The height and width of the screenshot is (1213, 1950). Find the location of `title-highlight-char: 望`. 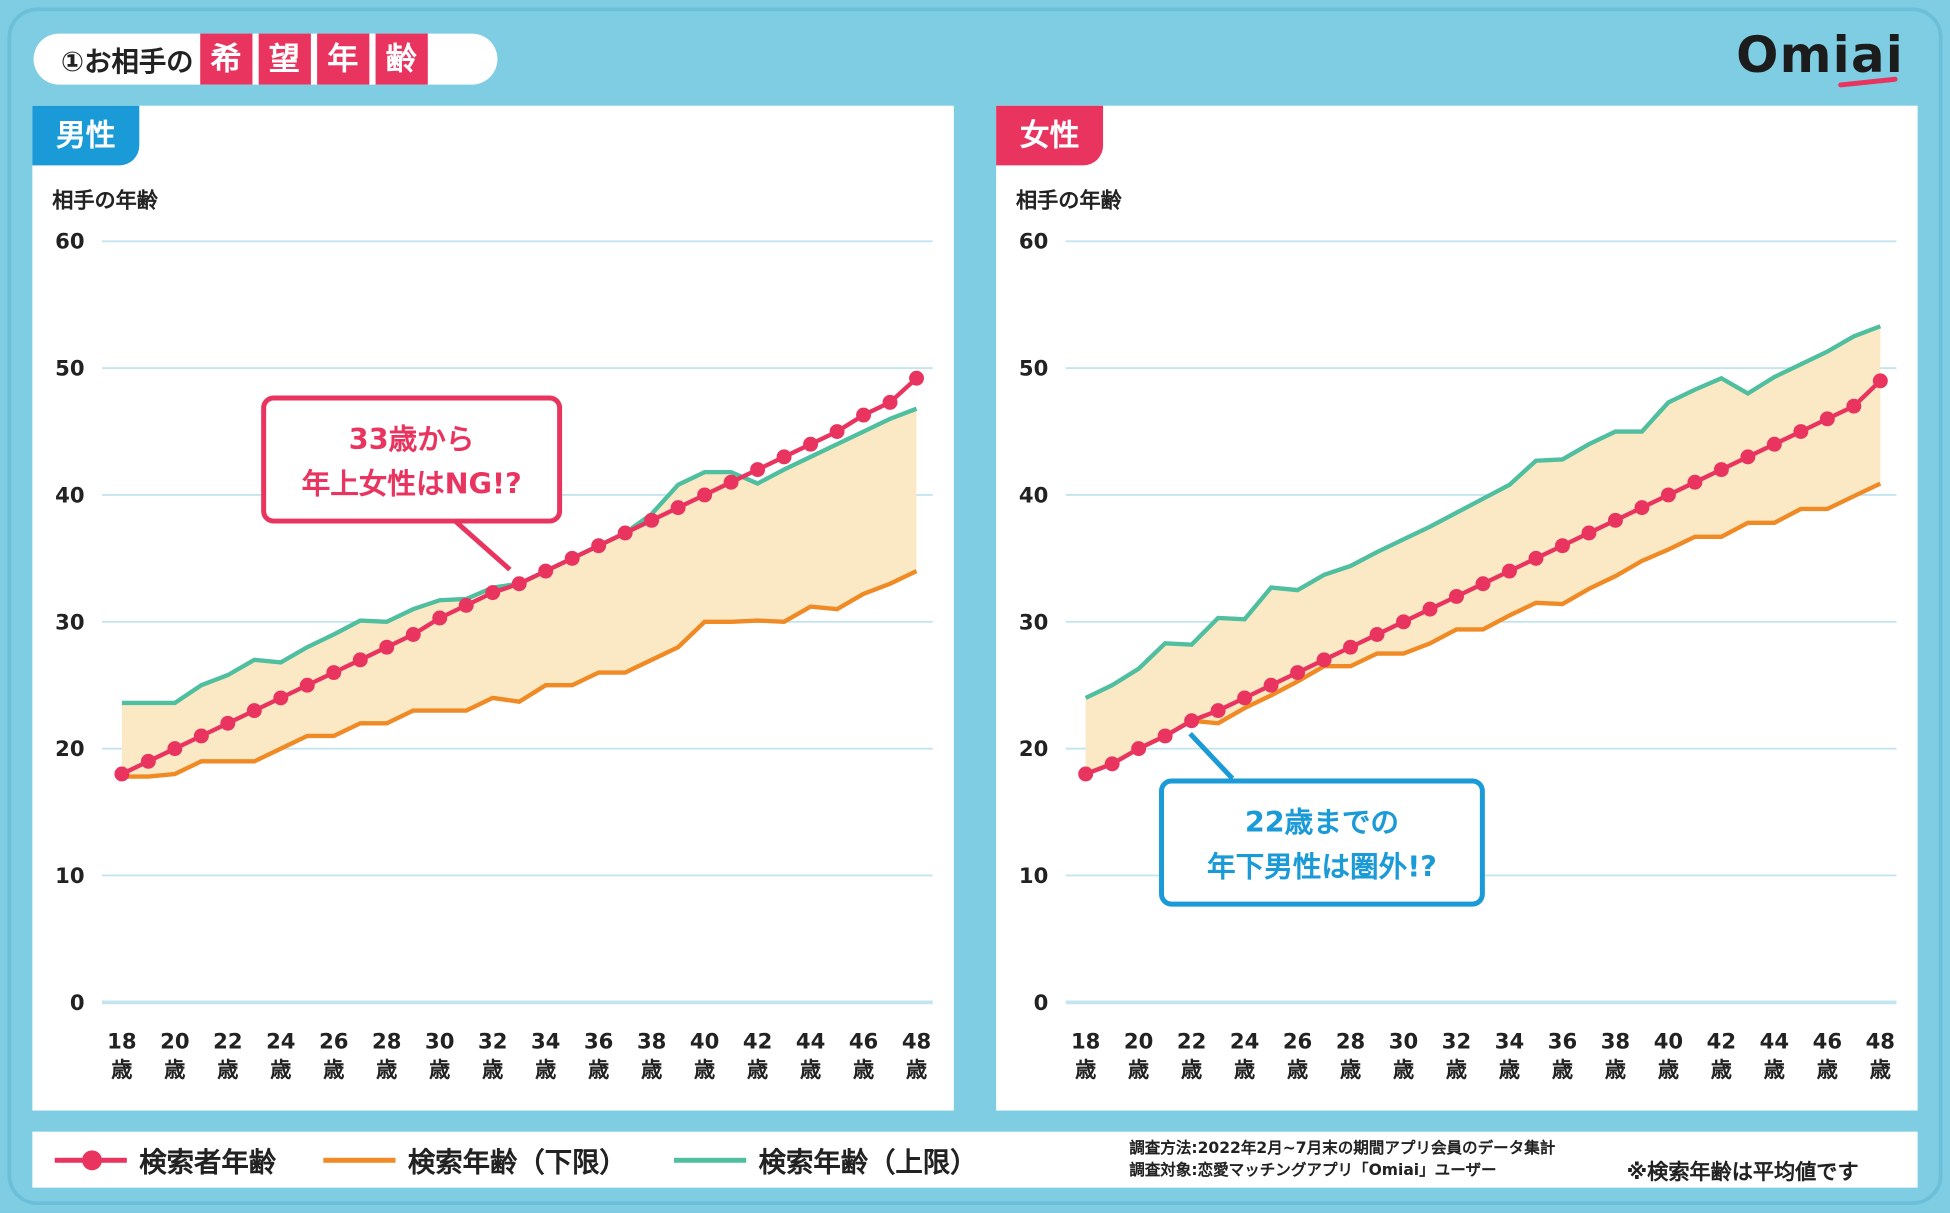

title-highlight-char: 望 is located at coordinates (284, 59).